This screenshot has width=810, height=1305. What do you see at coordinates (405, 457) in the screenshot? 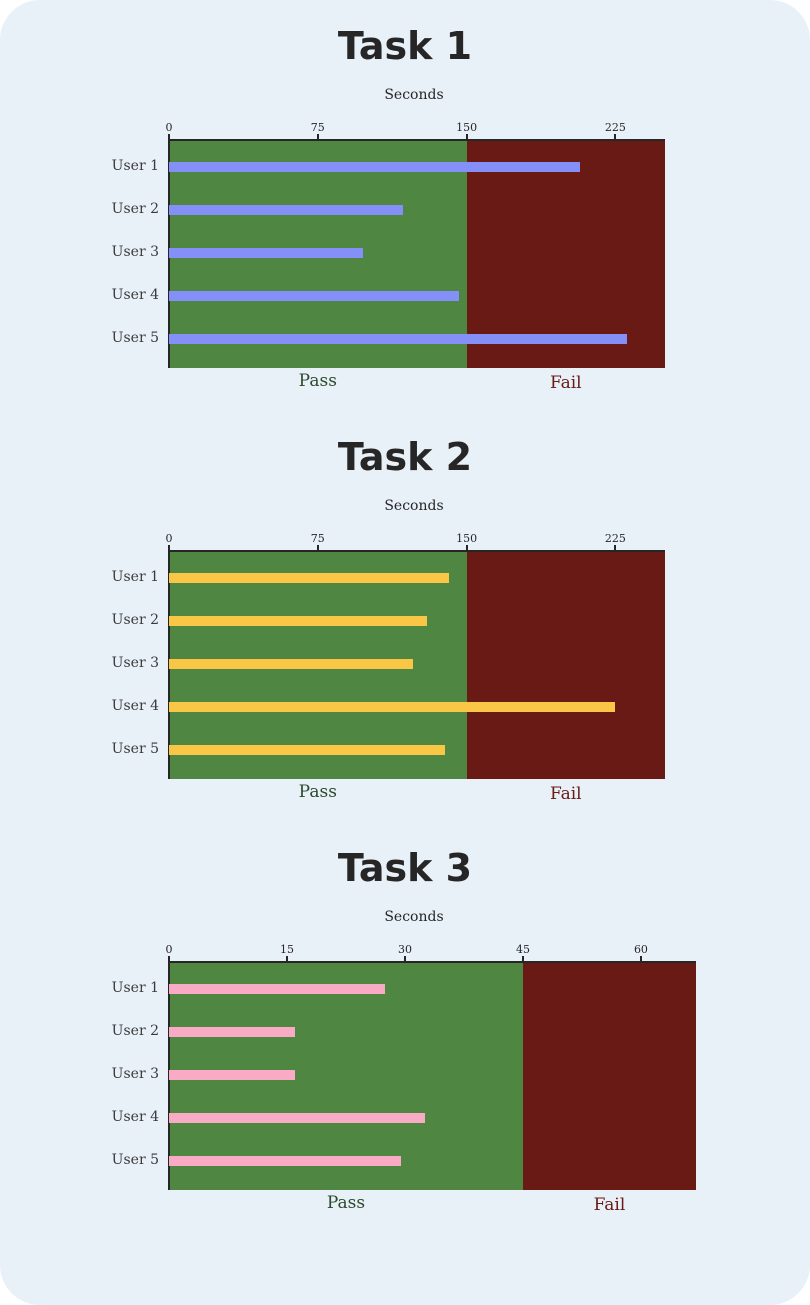
I see `chart-title: Task 2` at bounding box center [405, 457].